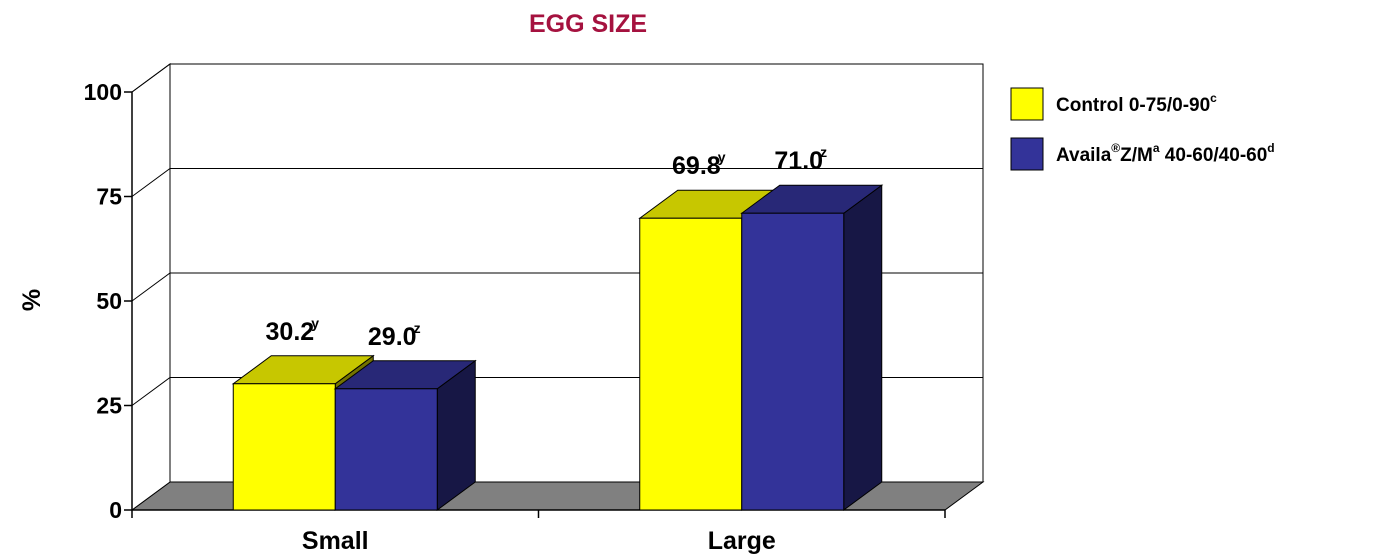  I want to click on y-tick-label: 50, so click(109, 301).